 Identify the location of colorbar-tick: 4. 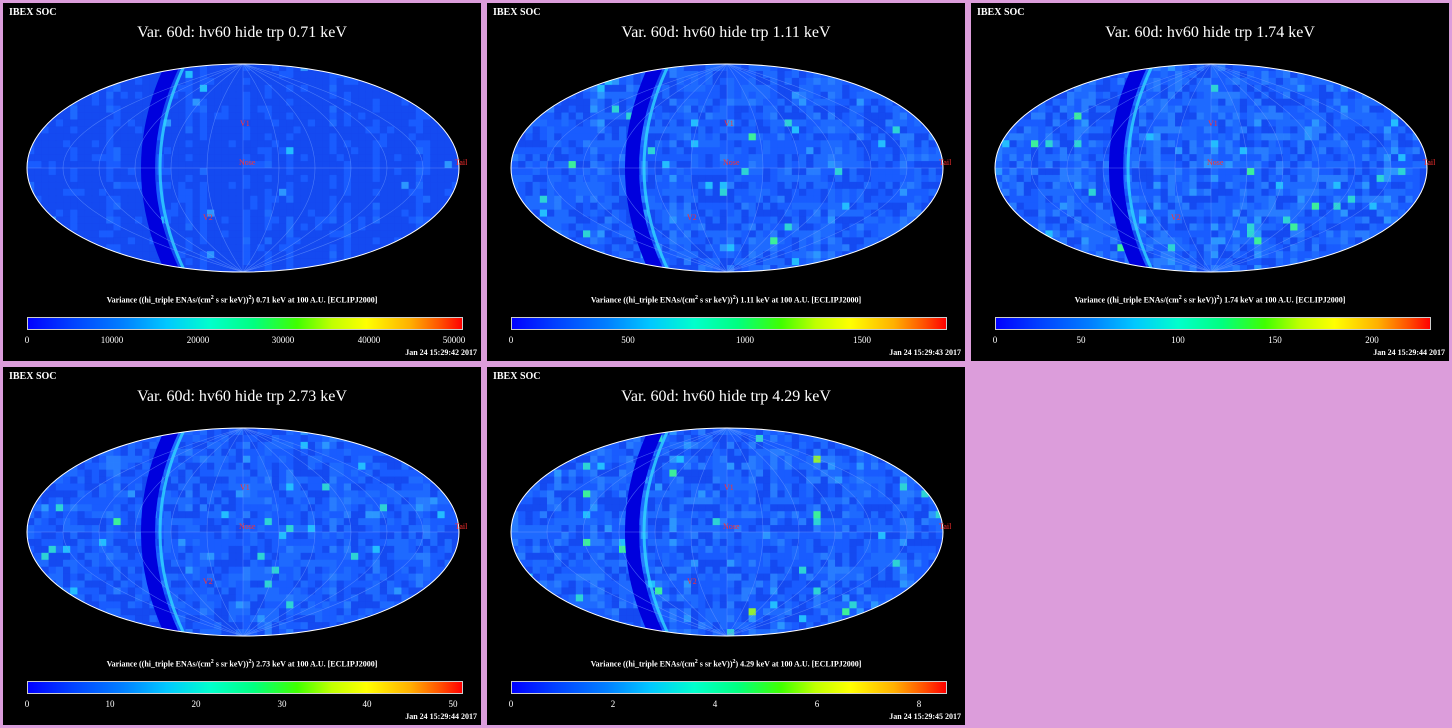
(715, 704).